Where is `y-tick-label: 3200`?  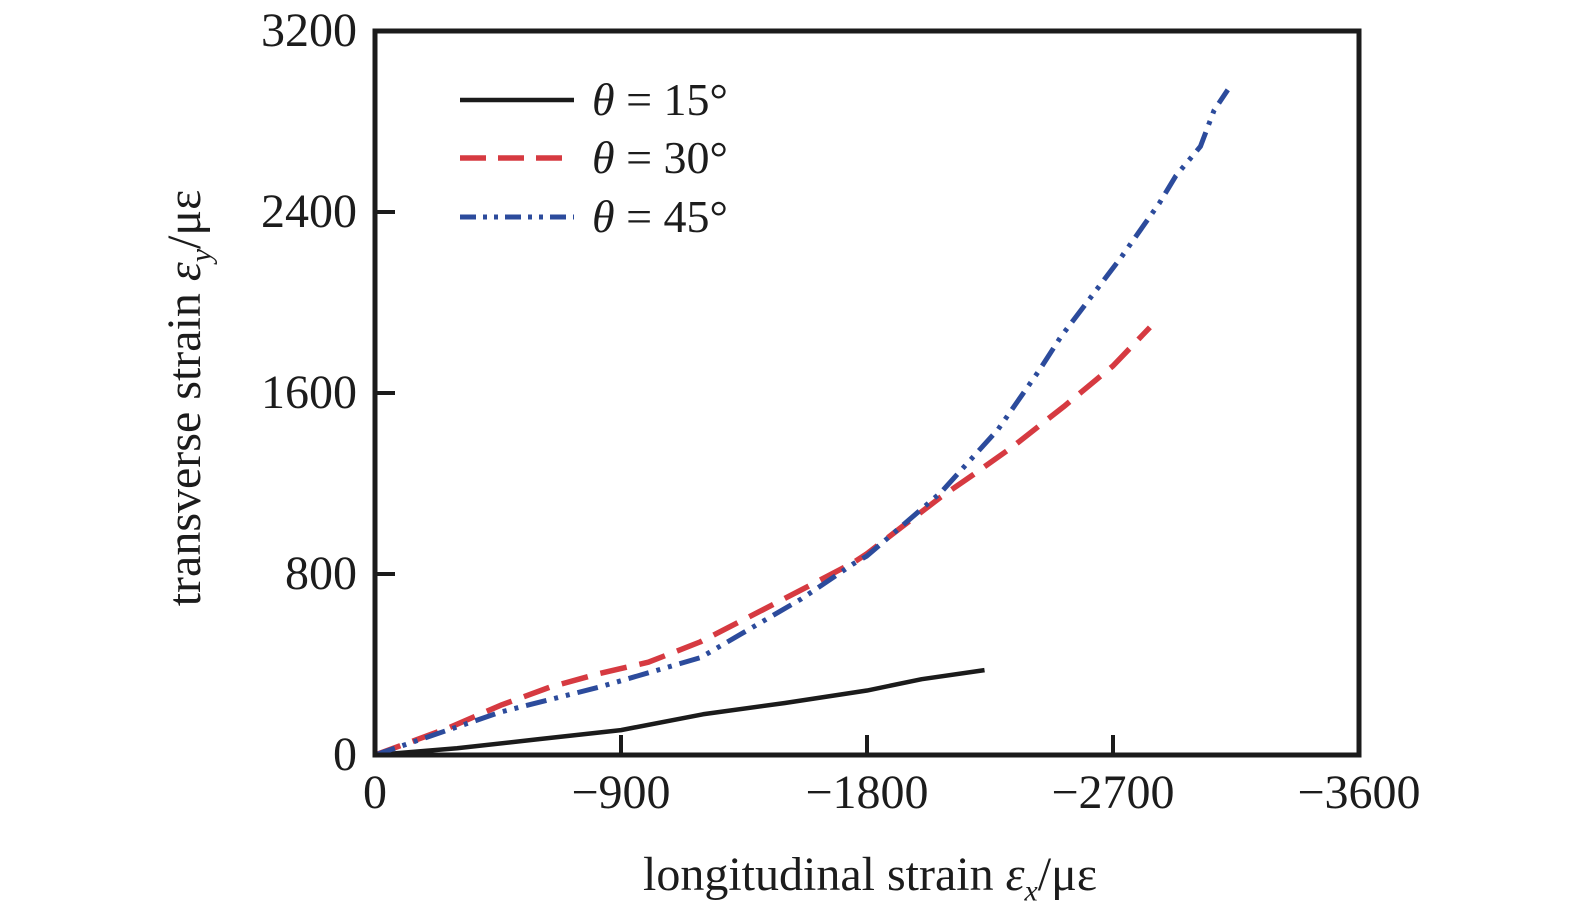 y-tick-label: 3200 is located at coordinates (309, 30).